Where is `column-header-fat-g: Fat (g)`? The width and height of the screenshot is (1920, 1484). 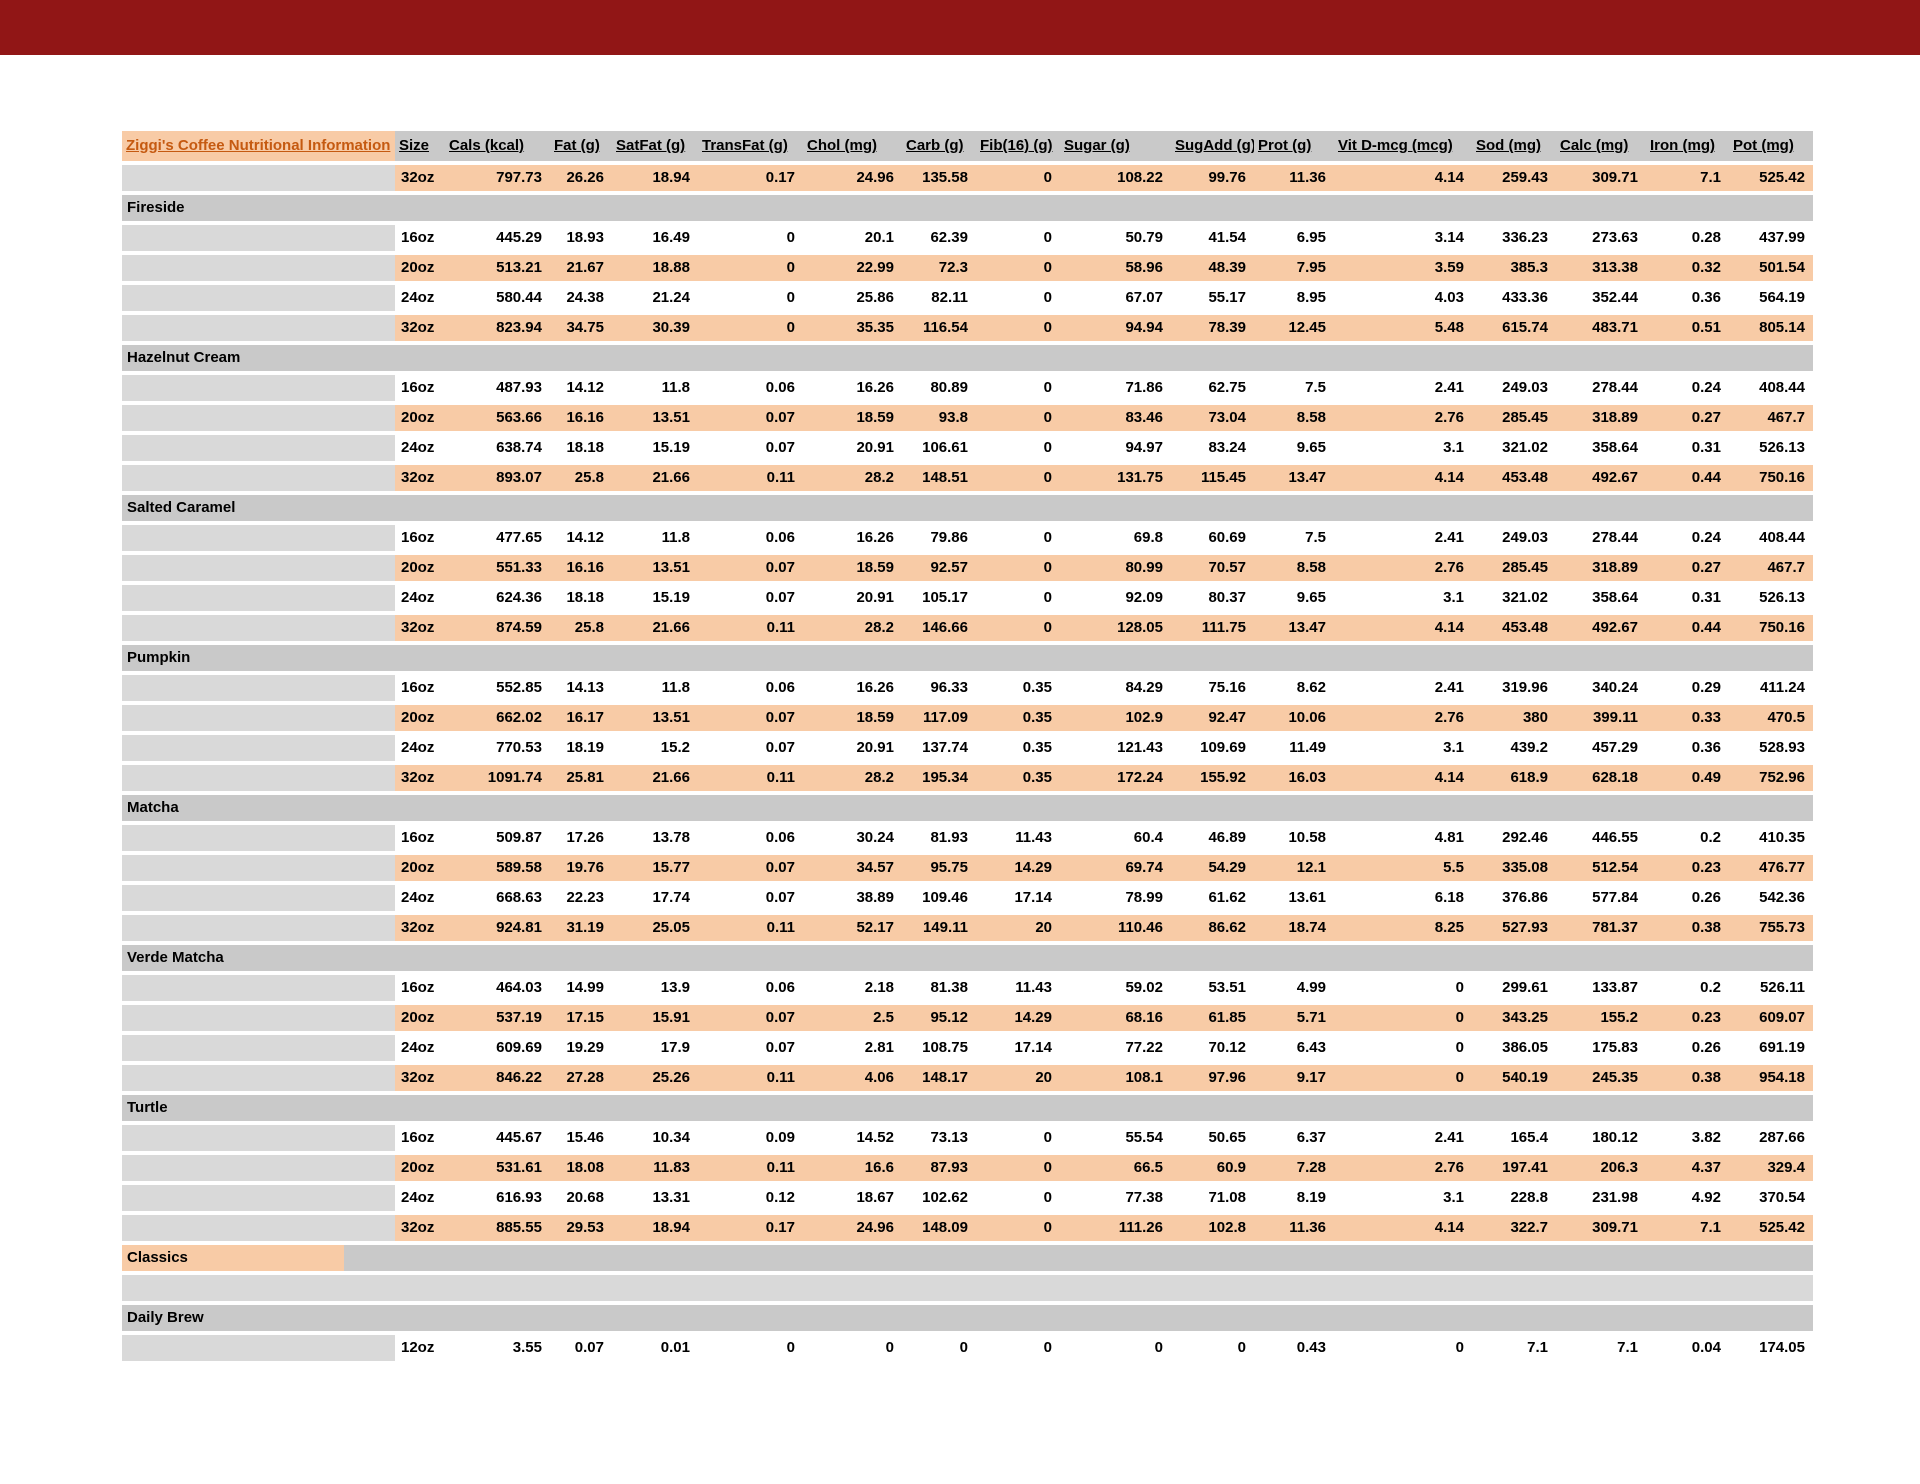 column-header-fat-g: Fat (g) is located at coordinates (581, 146).